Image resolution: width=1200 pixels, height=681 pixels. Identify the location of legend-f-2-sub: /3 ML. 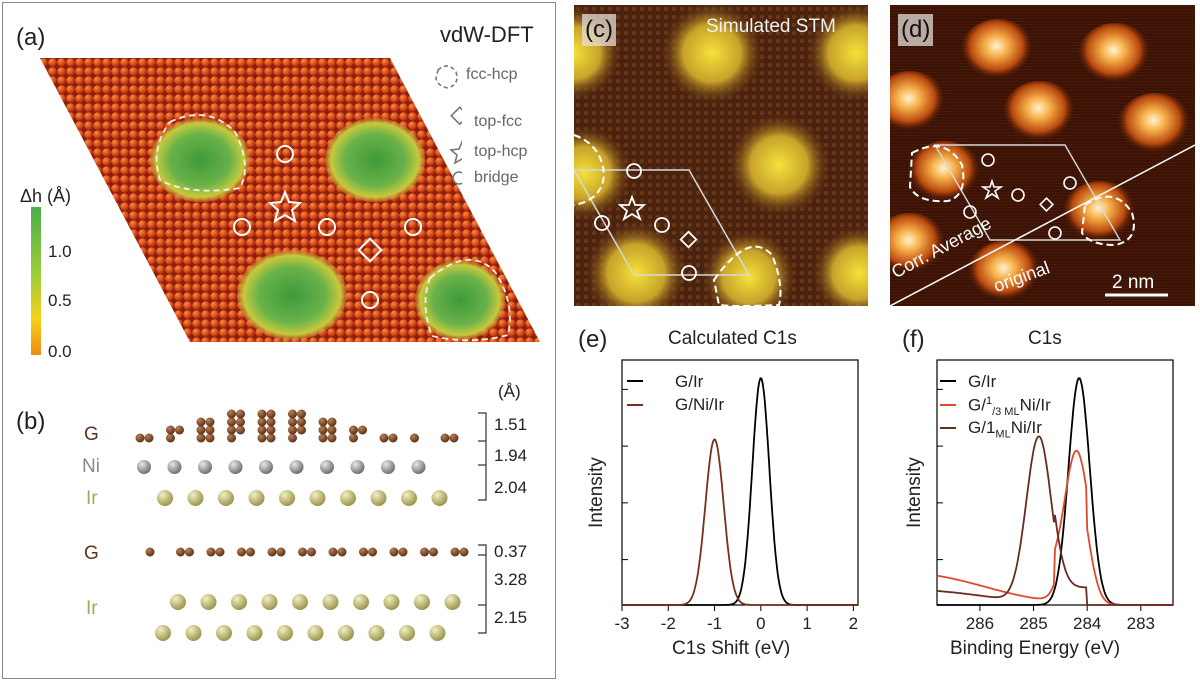
(1006, 412).